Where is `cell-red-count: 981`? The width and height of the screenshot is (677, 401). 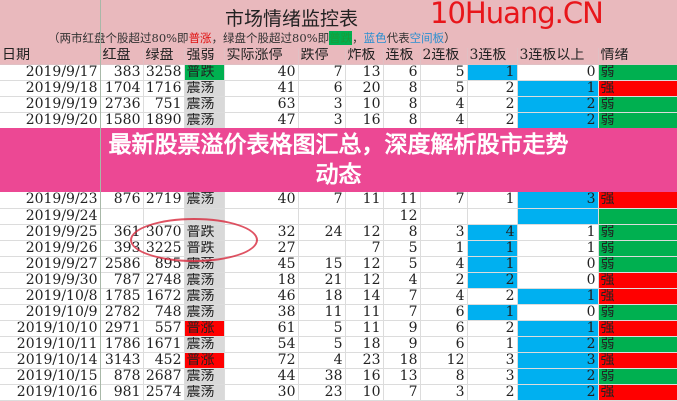 cell-red-count: 981 is located at coordinates (122, 392).